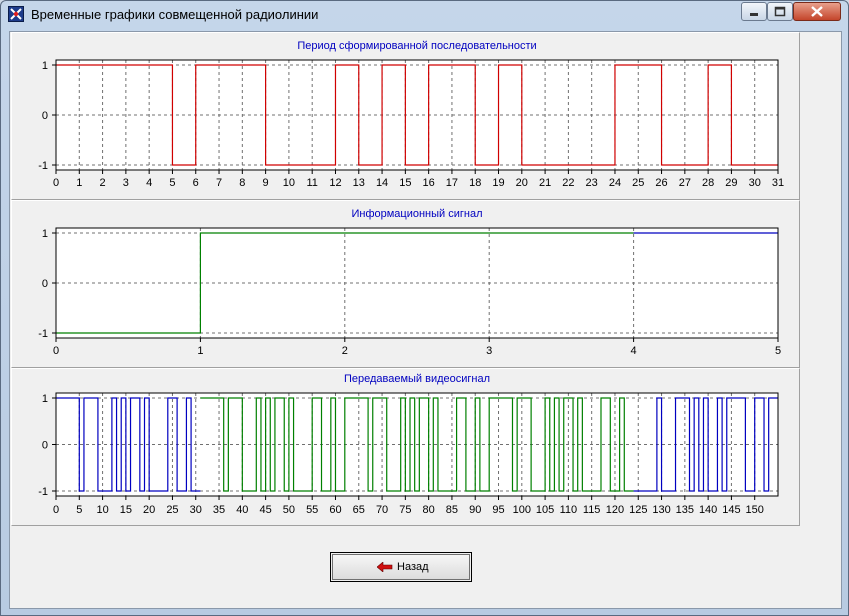 The height and width of the screenshot is (616, 849). I want to click on x-tick-label: 23, so click(592, 183).